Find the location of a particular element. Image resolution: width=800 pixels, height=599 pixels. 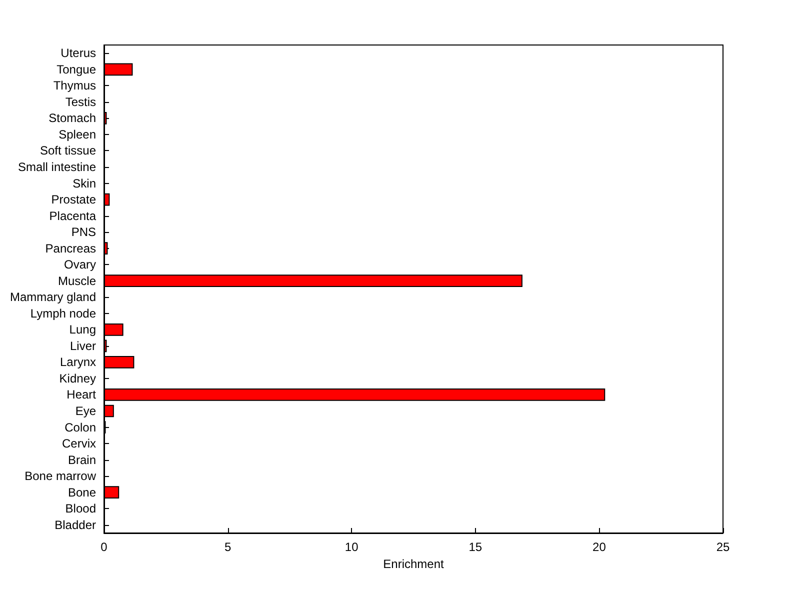

y-tick-label: Small intestine is located at coordinates (57, 167).